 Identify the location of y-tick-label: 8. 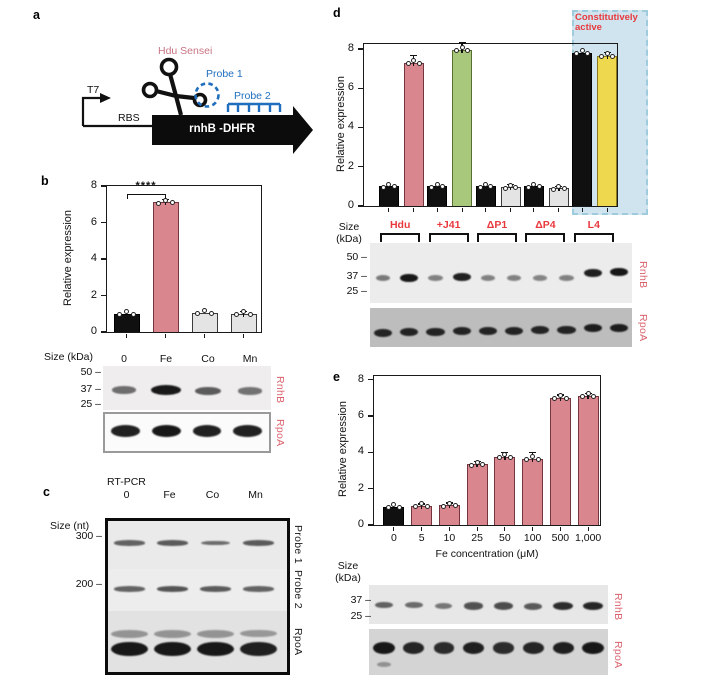
(360, 378).